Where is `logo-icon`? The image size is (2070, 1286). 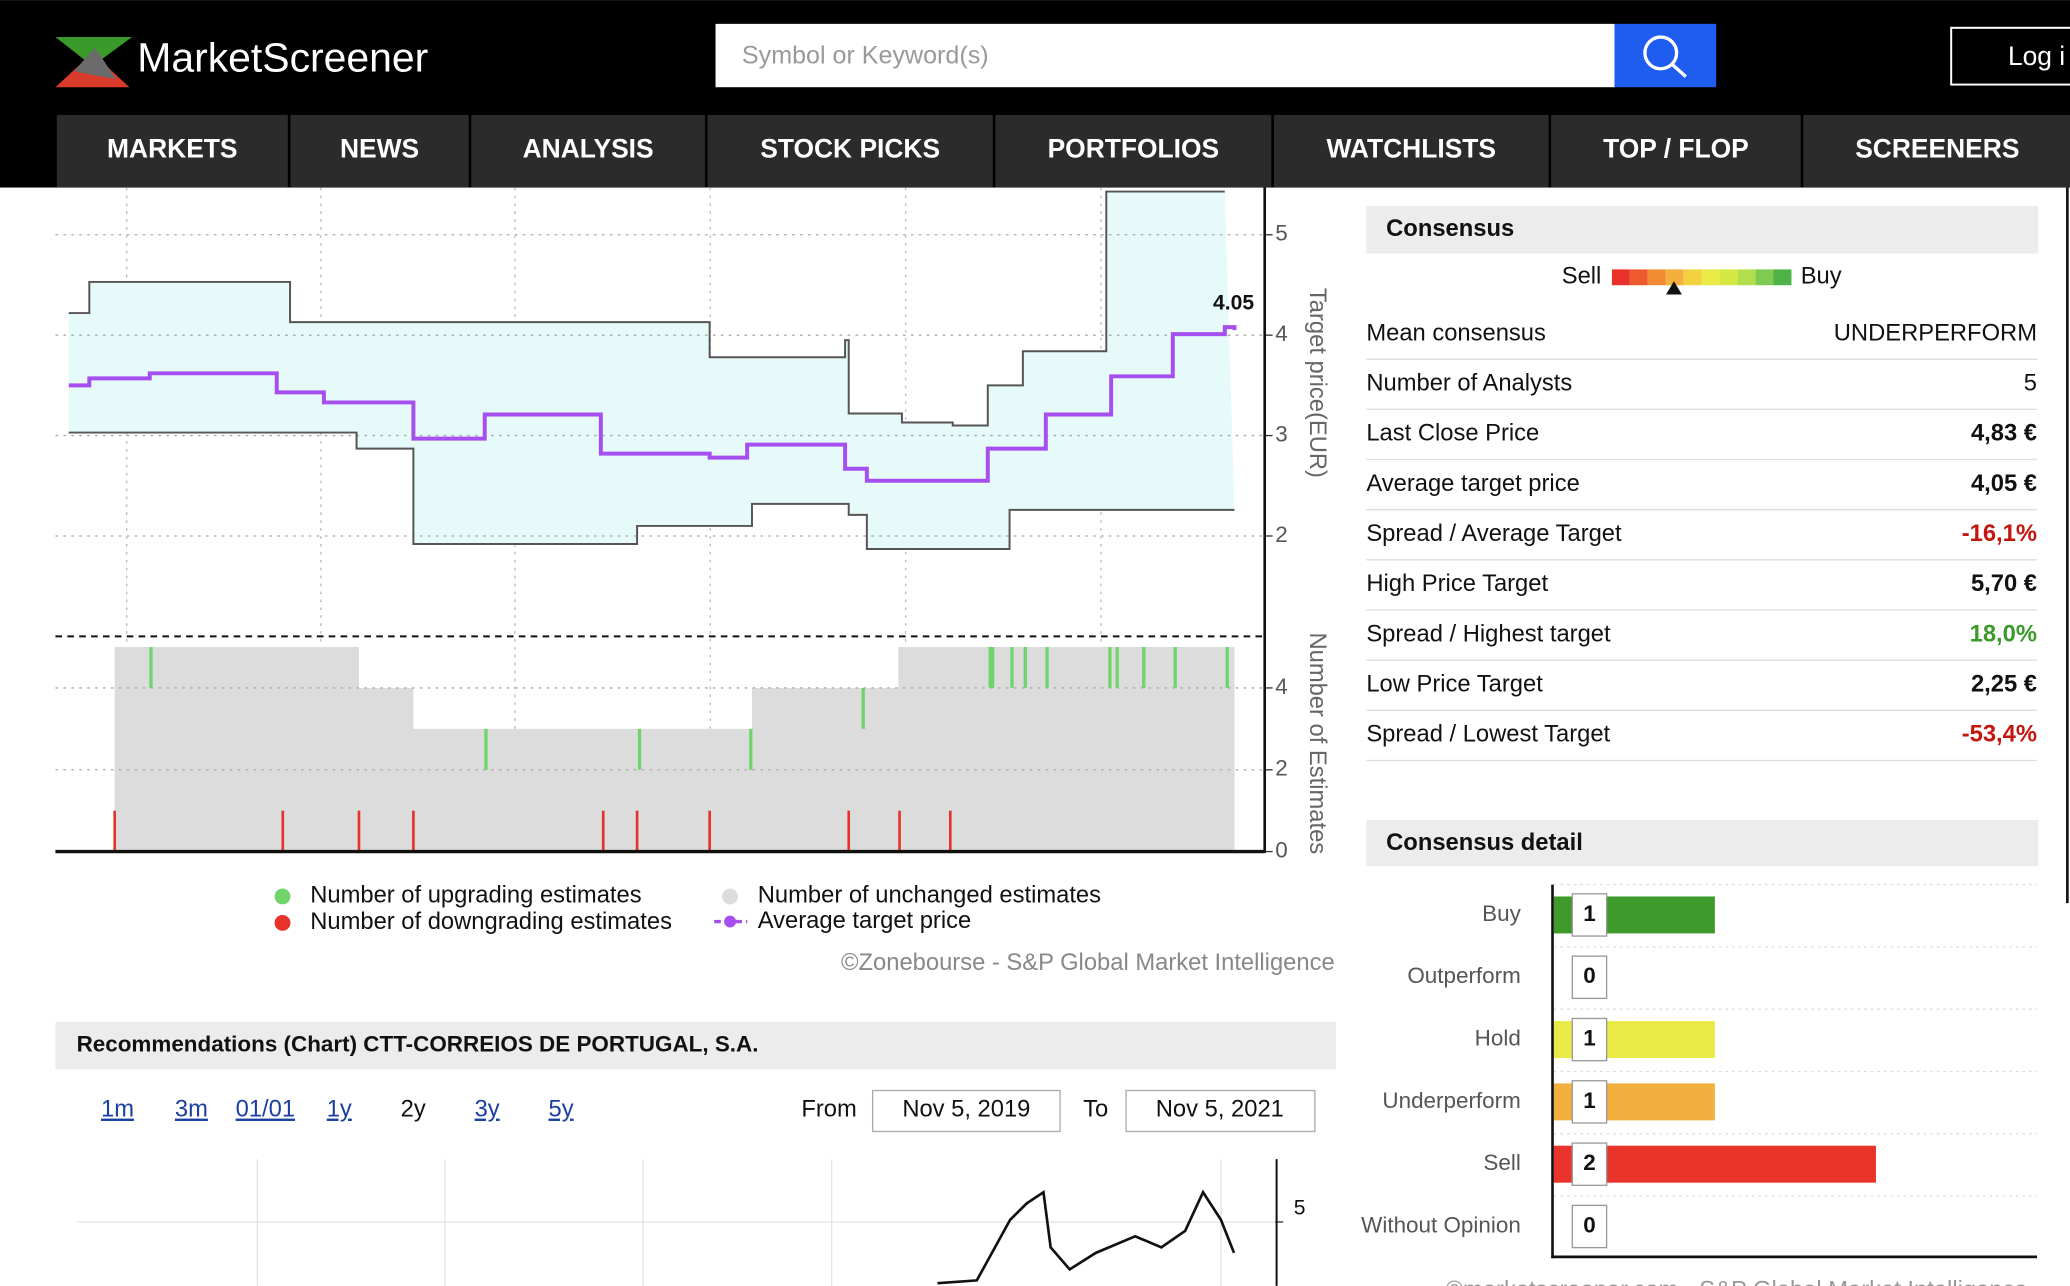
logo-icon is located at coordinates (94, 62).